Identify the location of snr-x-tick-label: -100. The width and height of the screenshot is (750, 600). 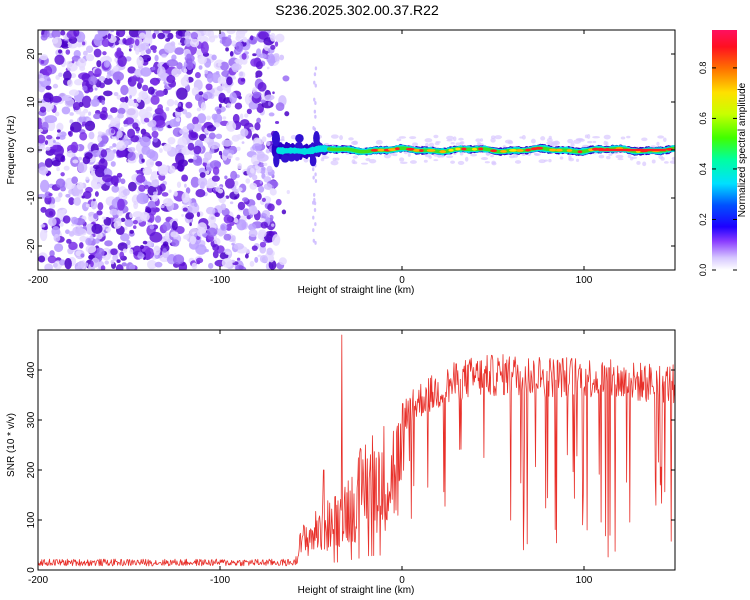
(220, 580).